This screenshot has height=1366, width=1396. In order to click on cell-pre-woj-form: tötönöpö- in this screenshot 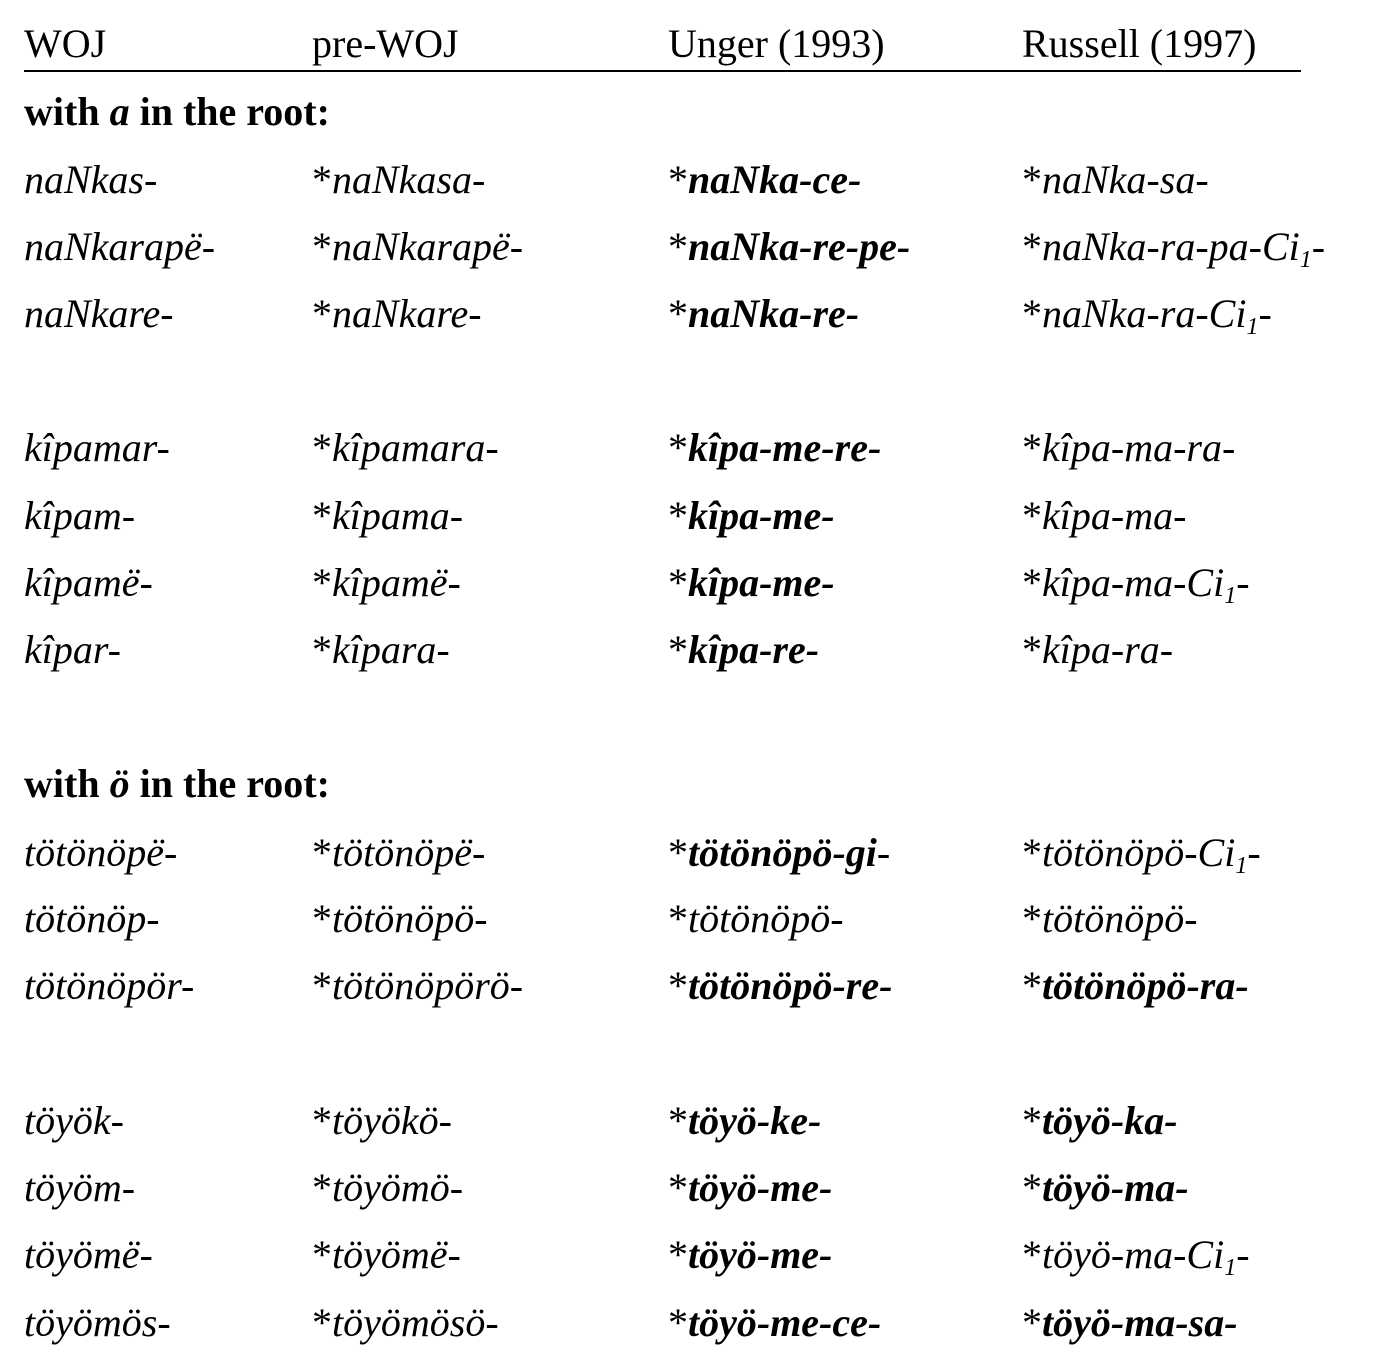, I will do `click(410, 918)`.